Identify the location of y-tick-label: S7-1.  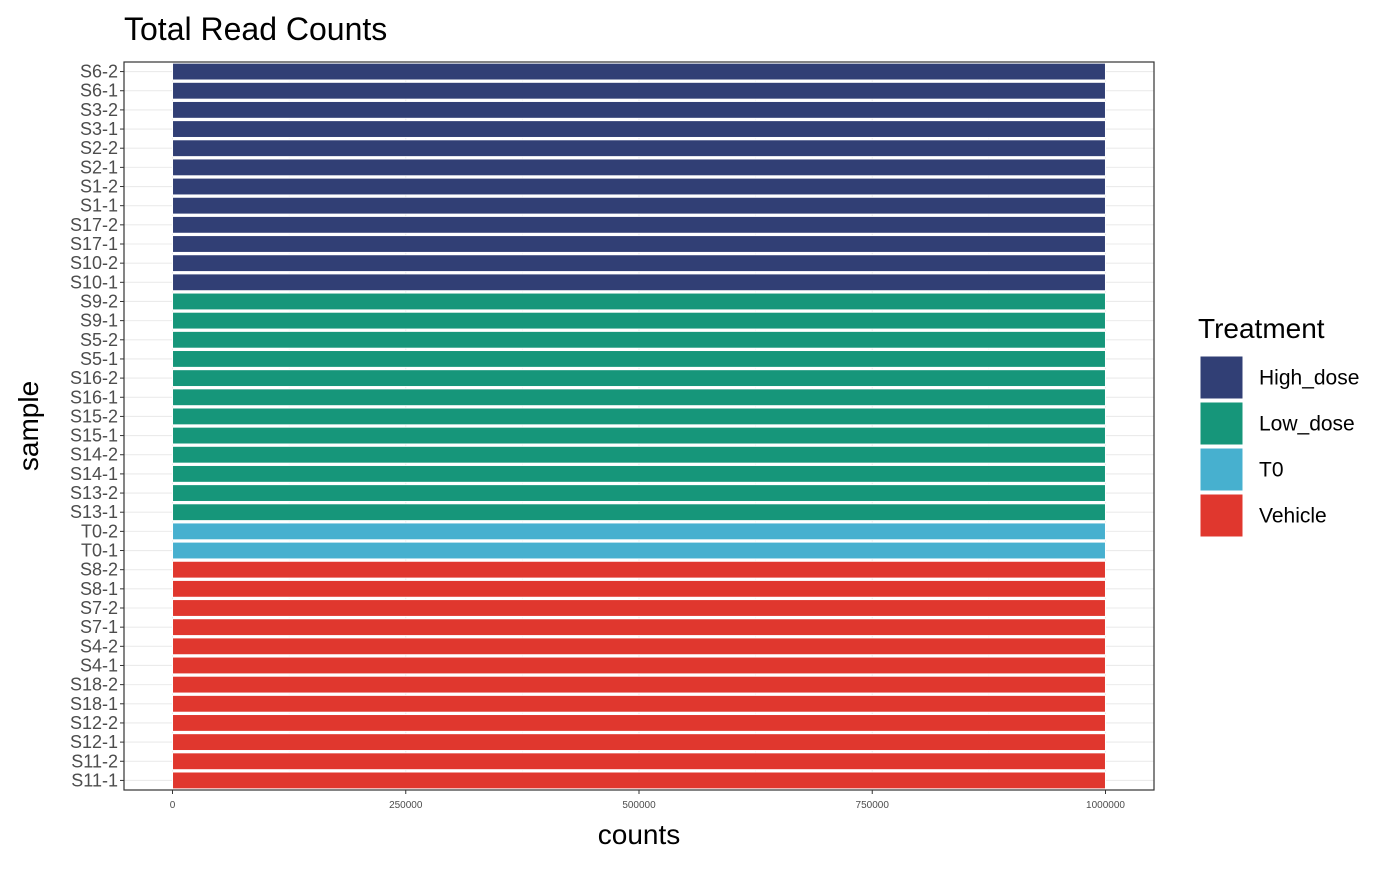
(99, 627).